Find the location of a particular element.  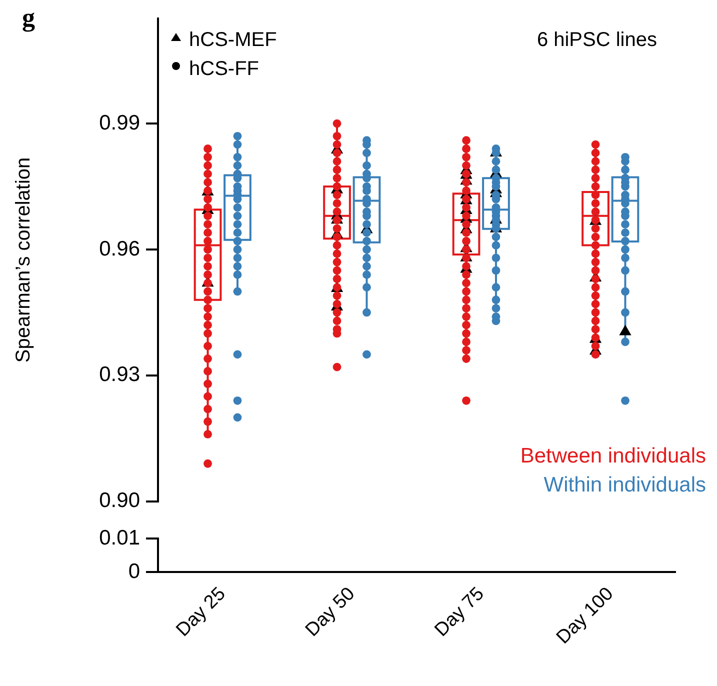

y-axis-title: Spearman’s correlation is located at coordinates (23, 260).